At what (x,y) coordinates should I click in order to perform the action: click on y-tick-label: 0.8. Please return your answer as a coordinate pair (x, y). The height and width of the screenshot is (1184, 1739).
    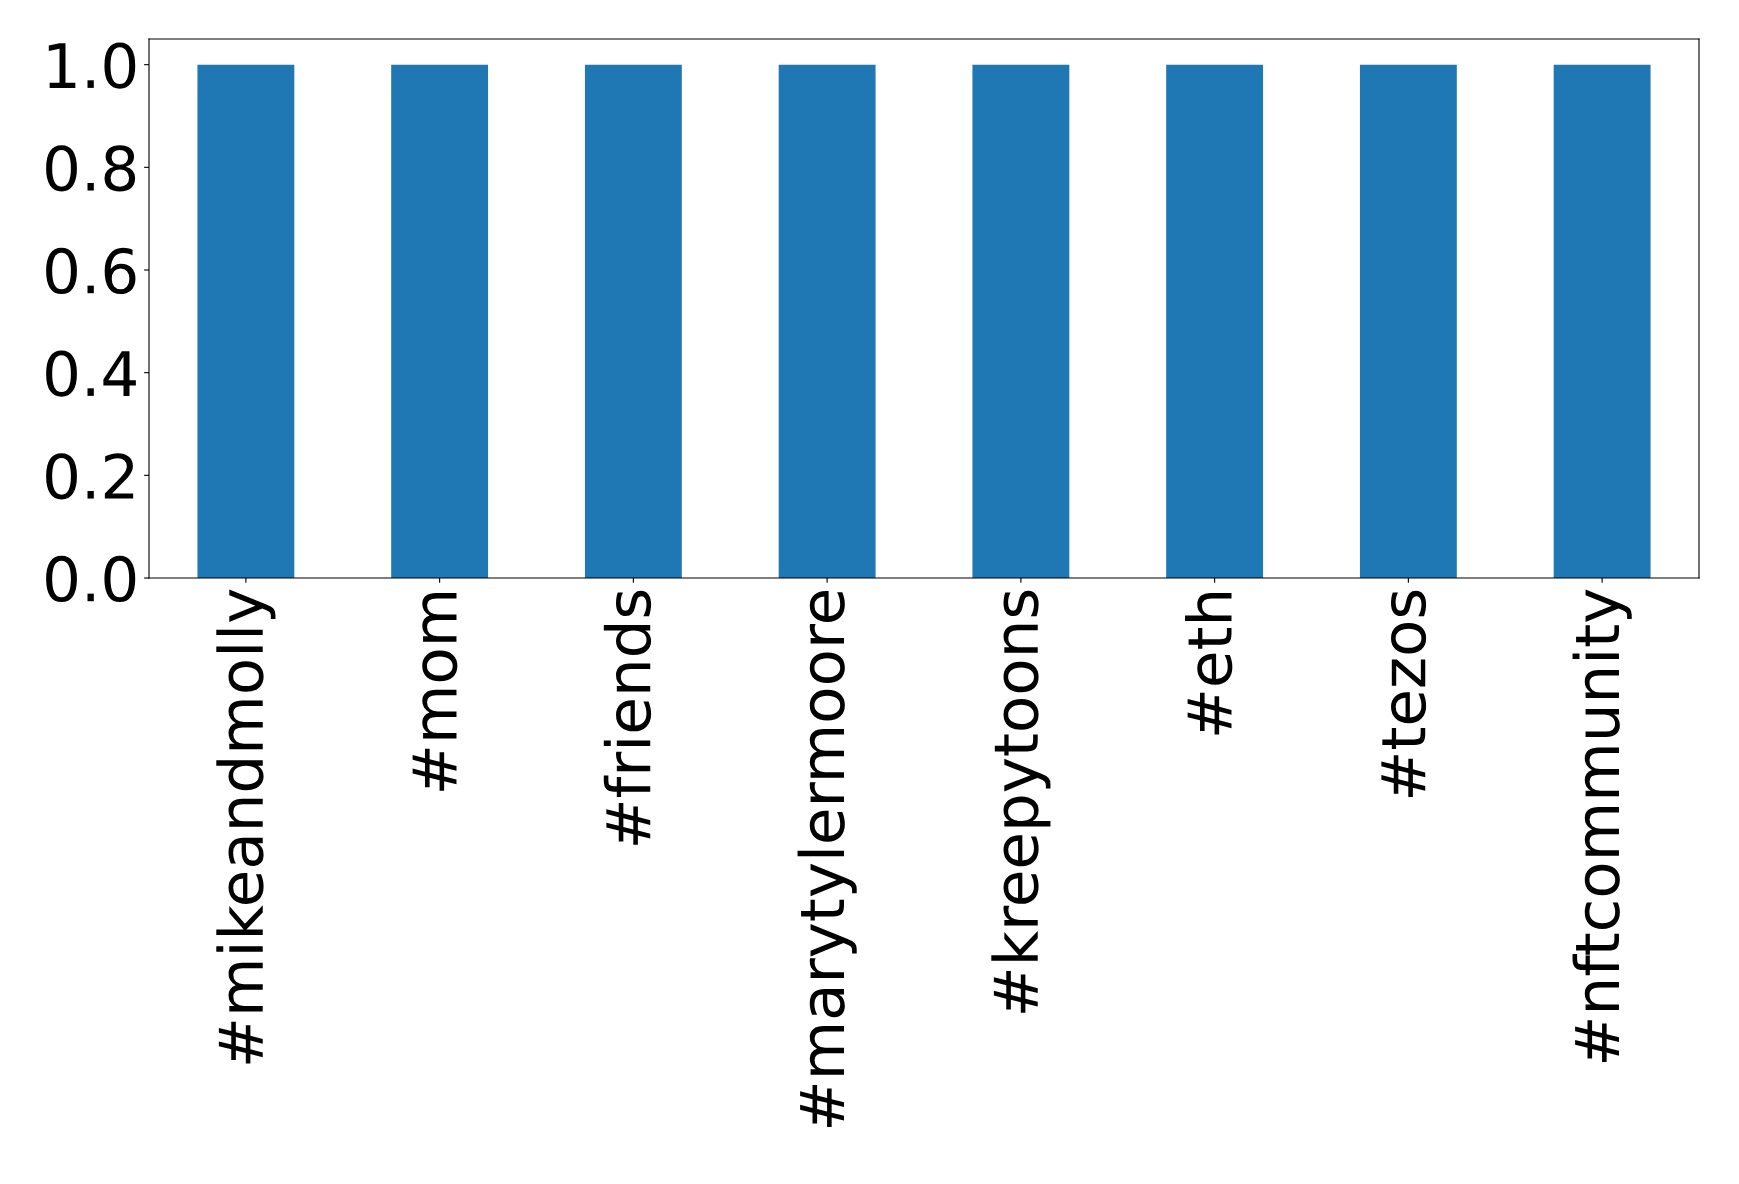
    Looking at the image, I should click on (91, 168).